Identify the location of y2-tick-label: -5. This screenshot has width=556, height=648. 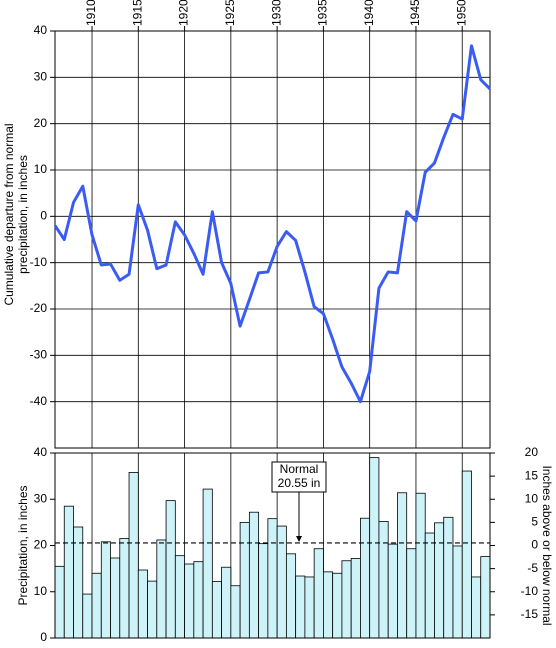
(532, 568).